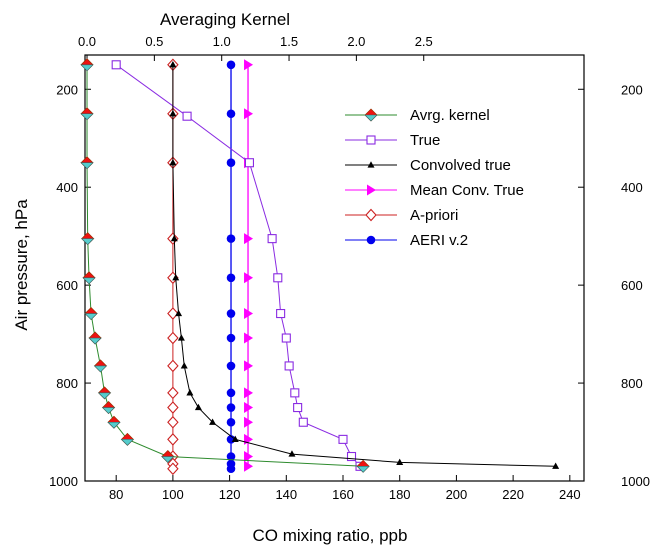 This screenshot has width=654, height=547. Describe the element at coordinates (392, 140) in the screenshot. I see `legend-item: True` at that location.